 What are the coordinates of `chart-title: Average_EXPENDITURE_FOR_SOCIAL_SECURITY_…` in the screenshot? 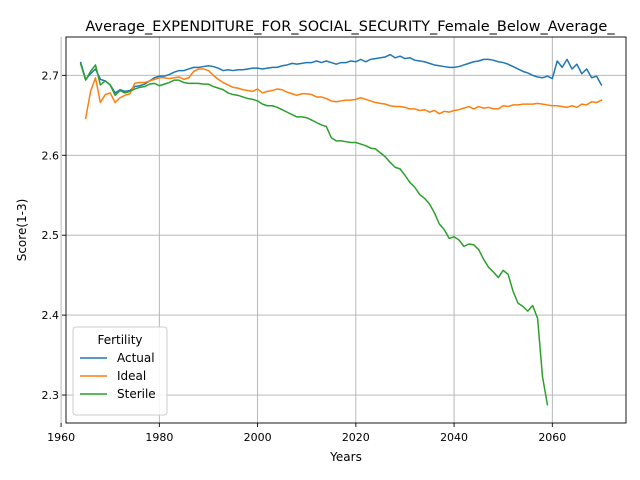 It's located at (350, 27).